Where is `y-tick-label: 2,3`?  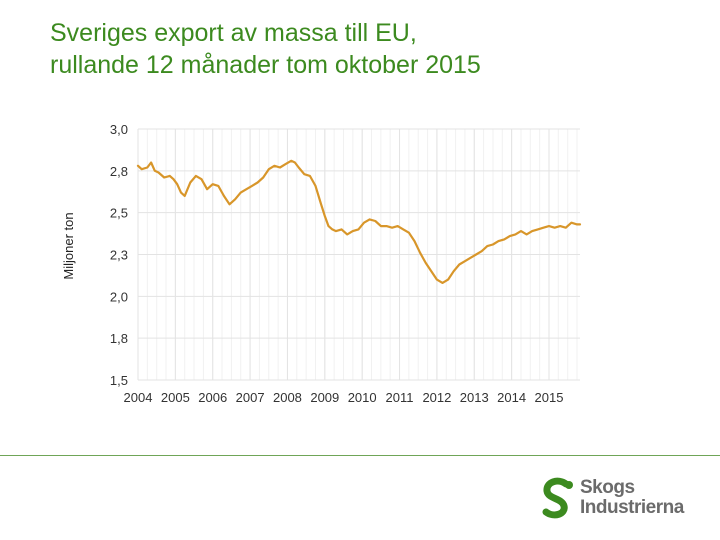
y-tick-label: 2,3 is located at coordinates (119, 255).